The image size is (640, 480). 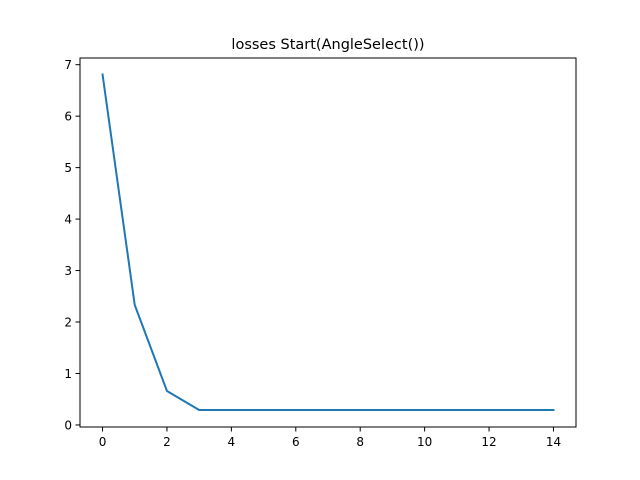 I want to click on x-tick-label: 6, so click(x=296, y=442).